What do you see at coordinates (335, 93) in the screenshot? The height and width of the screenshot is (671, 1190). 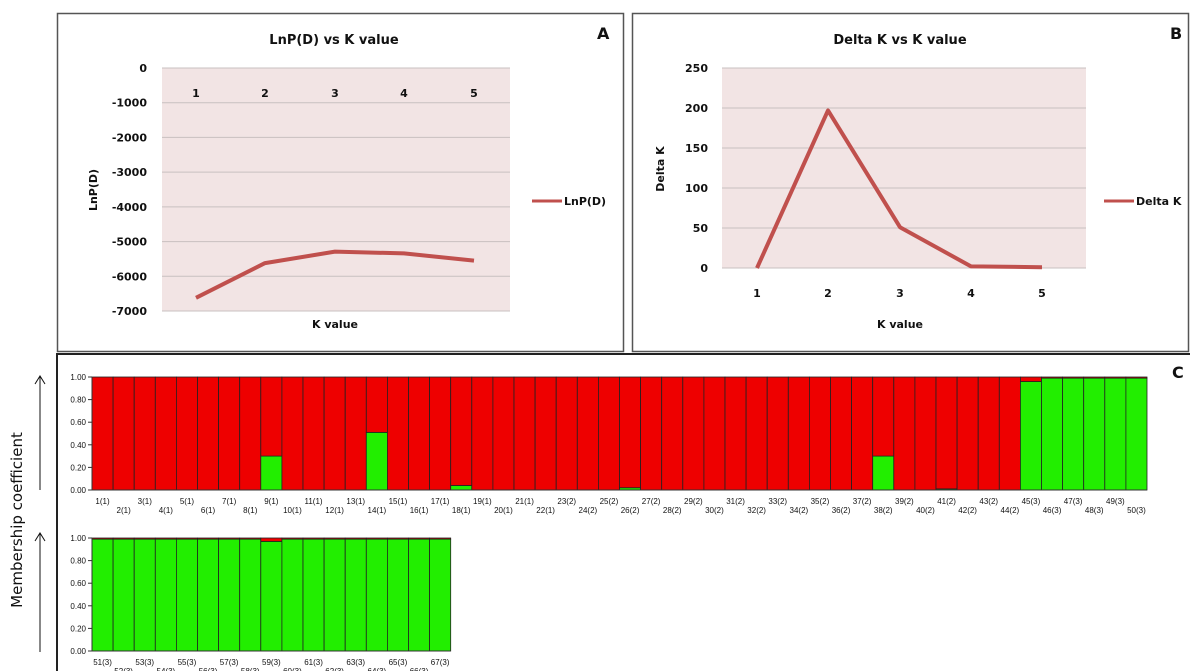 I see `x-tick-label: 3` at bounding box center [335, 93].